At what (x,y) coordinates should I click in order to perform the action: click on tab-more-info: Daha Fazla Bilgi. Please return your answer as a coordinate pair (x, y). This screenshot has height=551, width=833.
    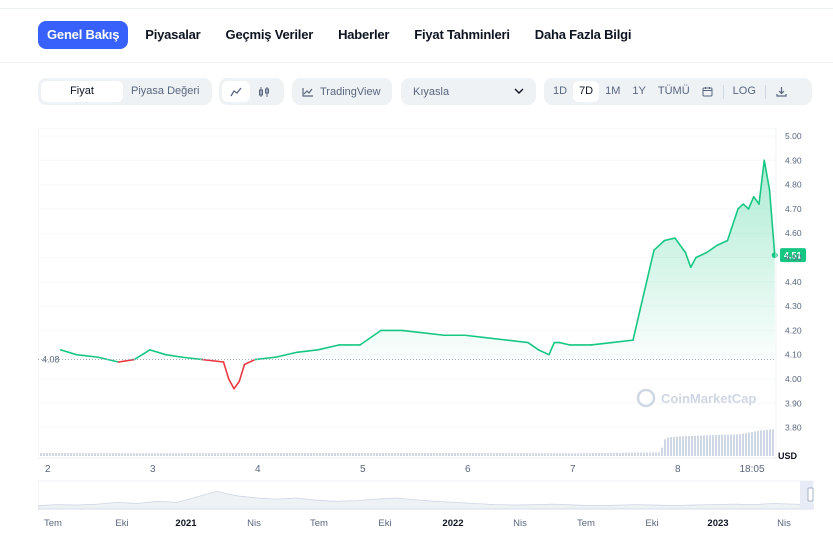
    Looking at the image, I should click on (583, 34).